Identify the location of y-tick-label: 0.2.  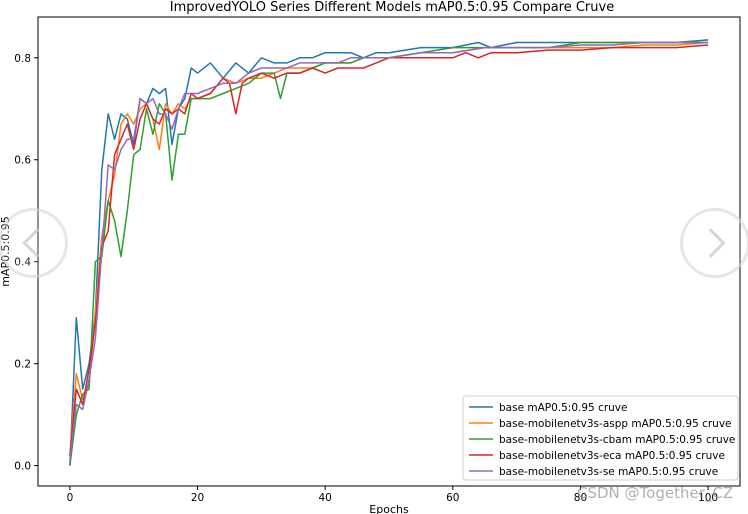
(22, 365).